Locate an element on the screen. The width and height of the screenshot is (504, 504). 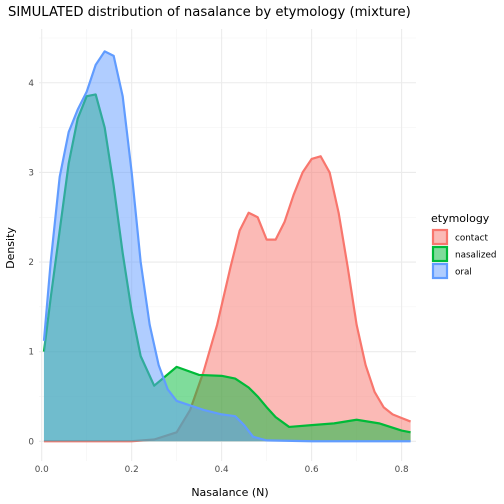
x-axis-title: Nasalance (N) is located at coordinates (229, 492).